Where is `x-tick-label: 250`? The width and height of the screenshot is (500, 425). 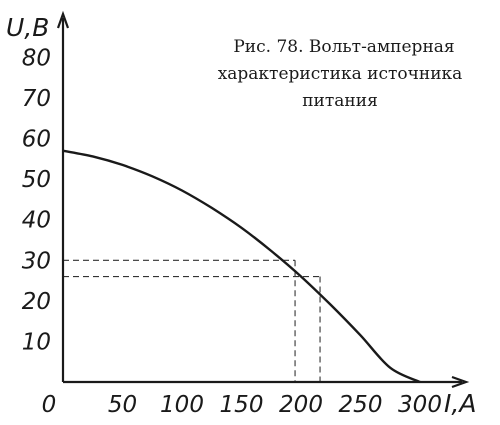
x-tick-label: 250 is located at coordinates (361, 405).